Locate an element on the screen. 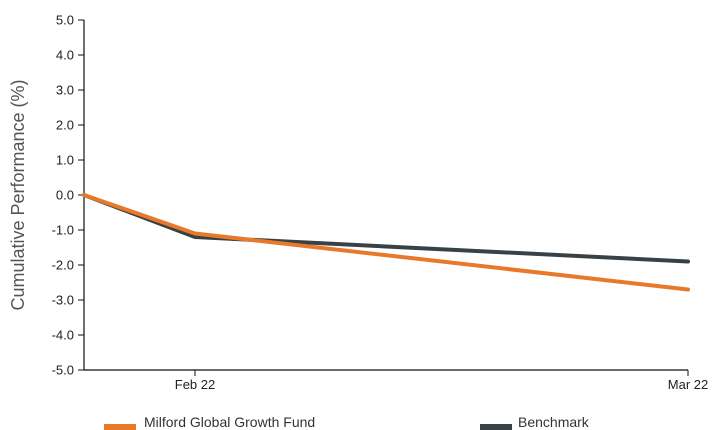  y-axis-title: Cumulative Performance (%) is located at coordinates (18, 194).